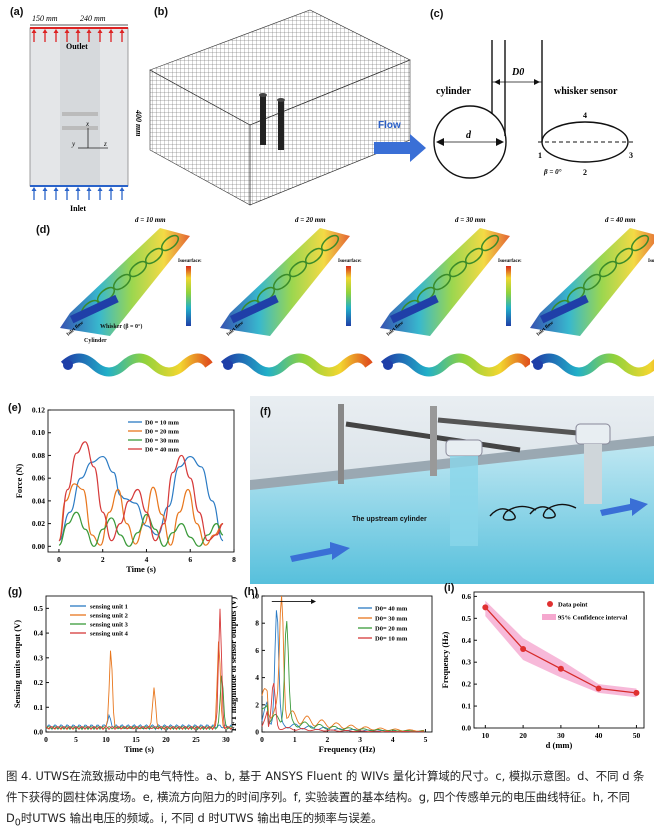 Image resolution: width=654 pixels, height=833 pixels. Describe the element at coordinates (620, 220) in the screenshot. I see `vortex-title: d = 40 mm` at that location.